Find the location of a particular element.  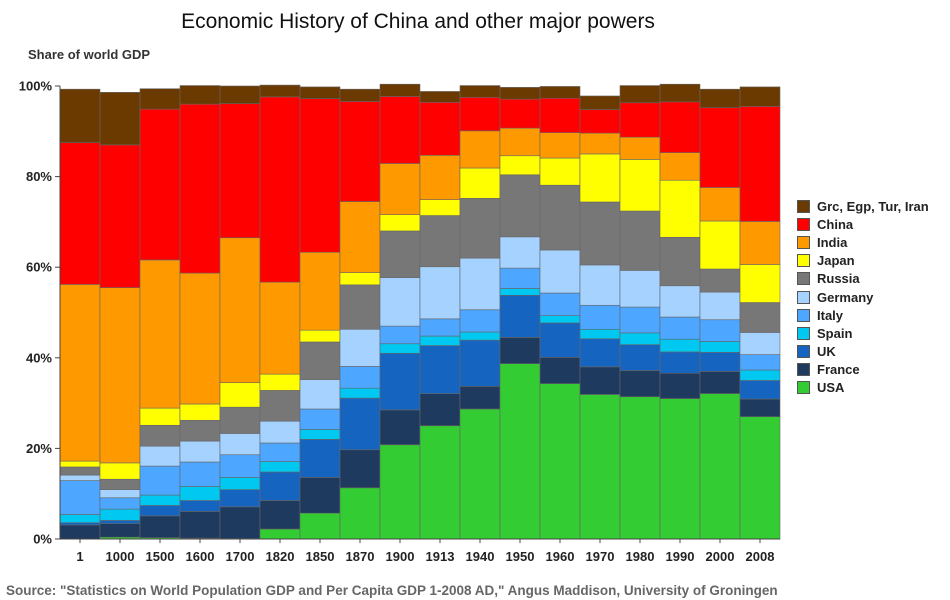

bar-uk-1950 is located at coordinates (520, 316).